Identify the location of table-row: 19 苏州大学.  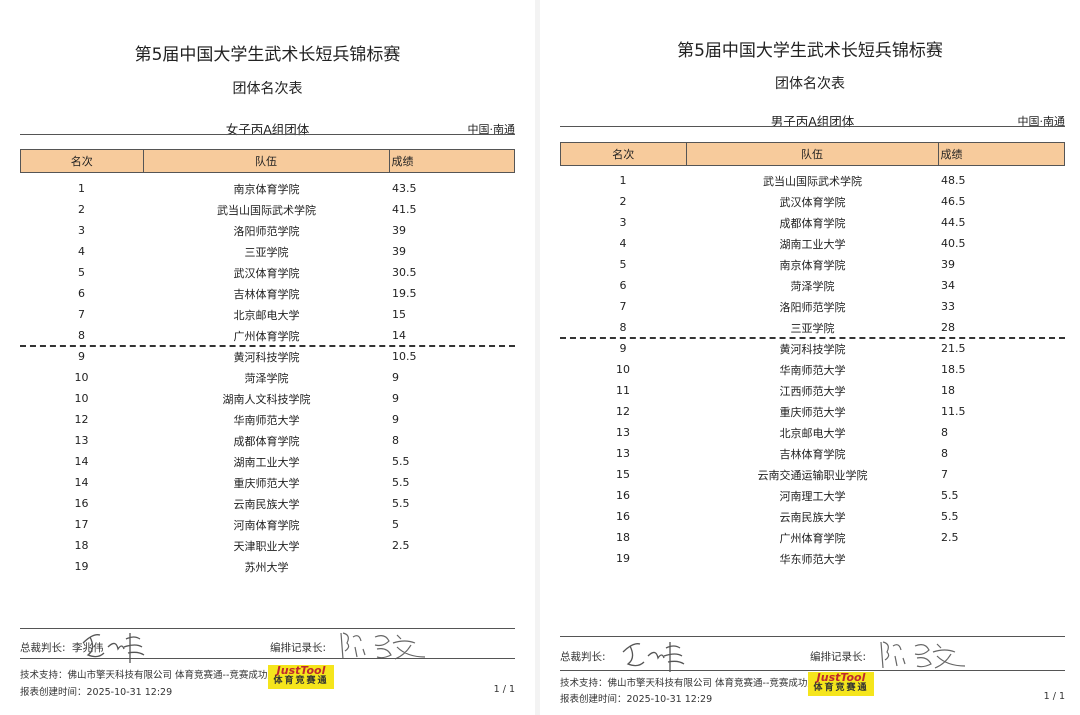
(267, 566).